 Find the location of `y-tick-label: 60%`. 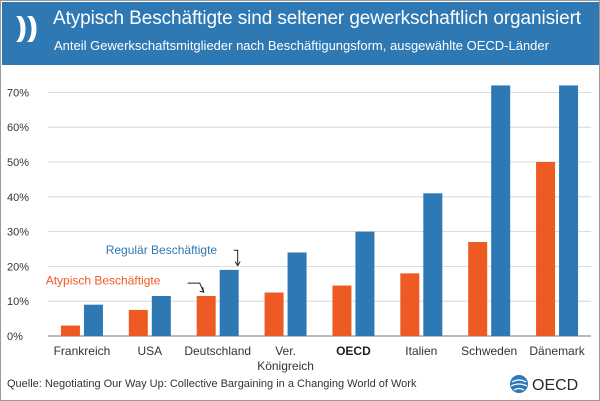

y-tick-label: 60% is located at coordinates (18, 128).